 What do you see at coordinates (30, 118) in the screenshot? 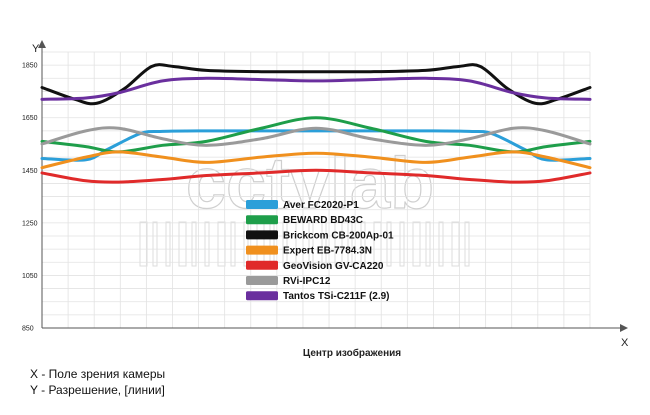
I see `y-tick-label: 1650` at bounding box center [30, 118].